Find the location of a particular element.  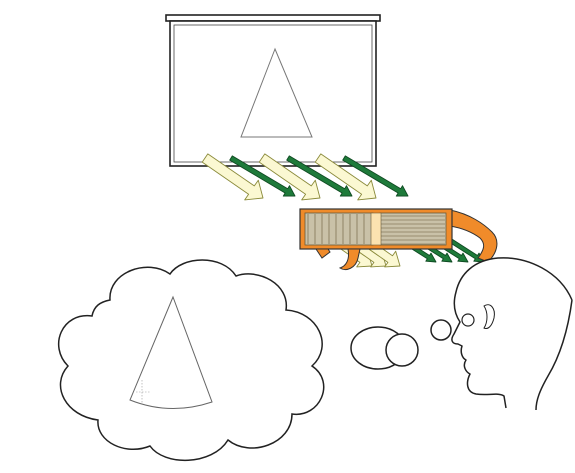

lens-slats is located at coordinates (376, 229).